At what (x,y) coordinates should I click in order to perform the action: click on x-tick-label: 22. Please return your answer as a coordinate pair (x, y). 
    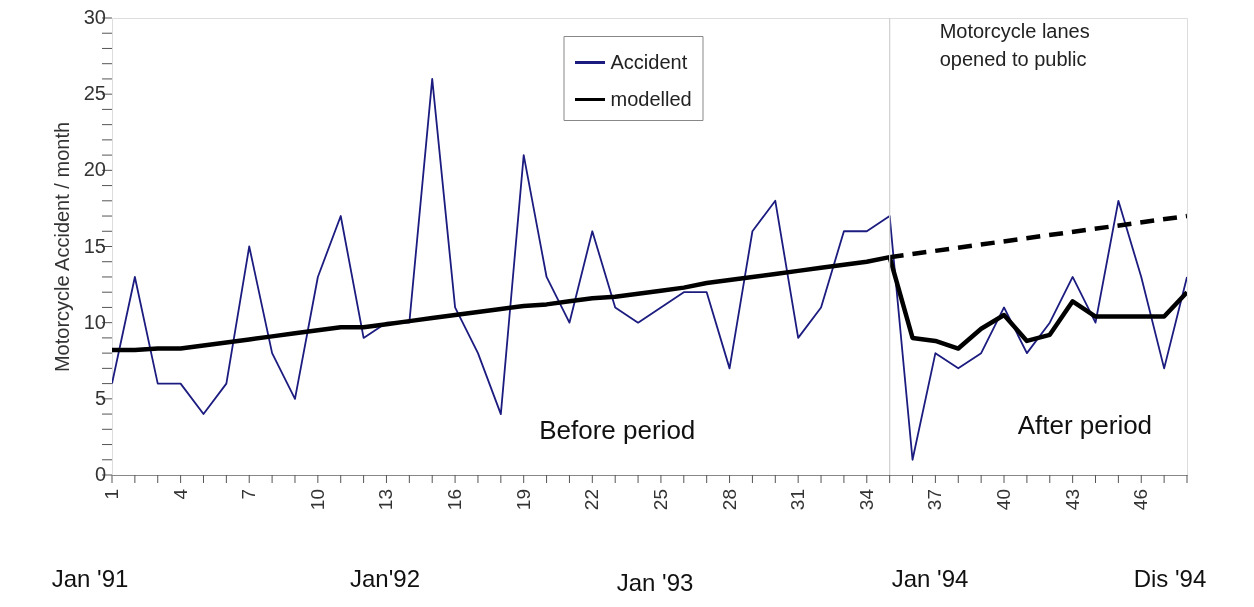
    Looking at the image, I should click on (592, 500).